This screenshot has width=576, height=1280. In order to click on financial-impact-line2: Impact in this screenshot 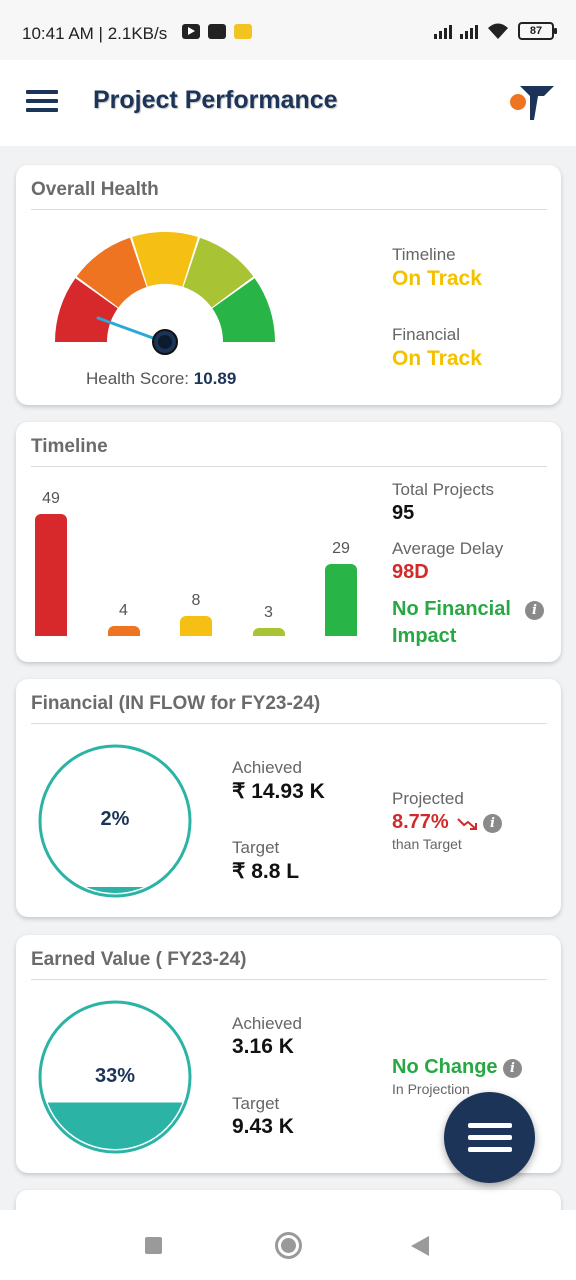, I will do `click(424, 636)`.